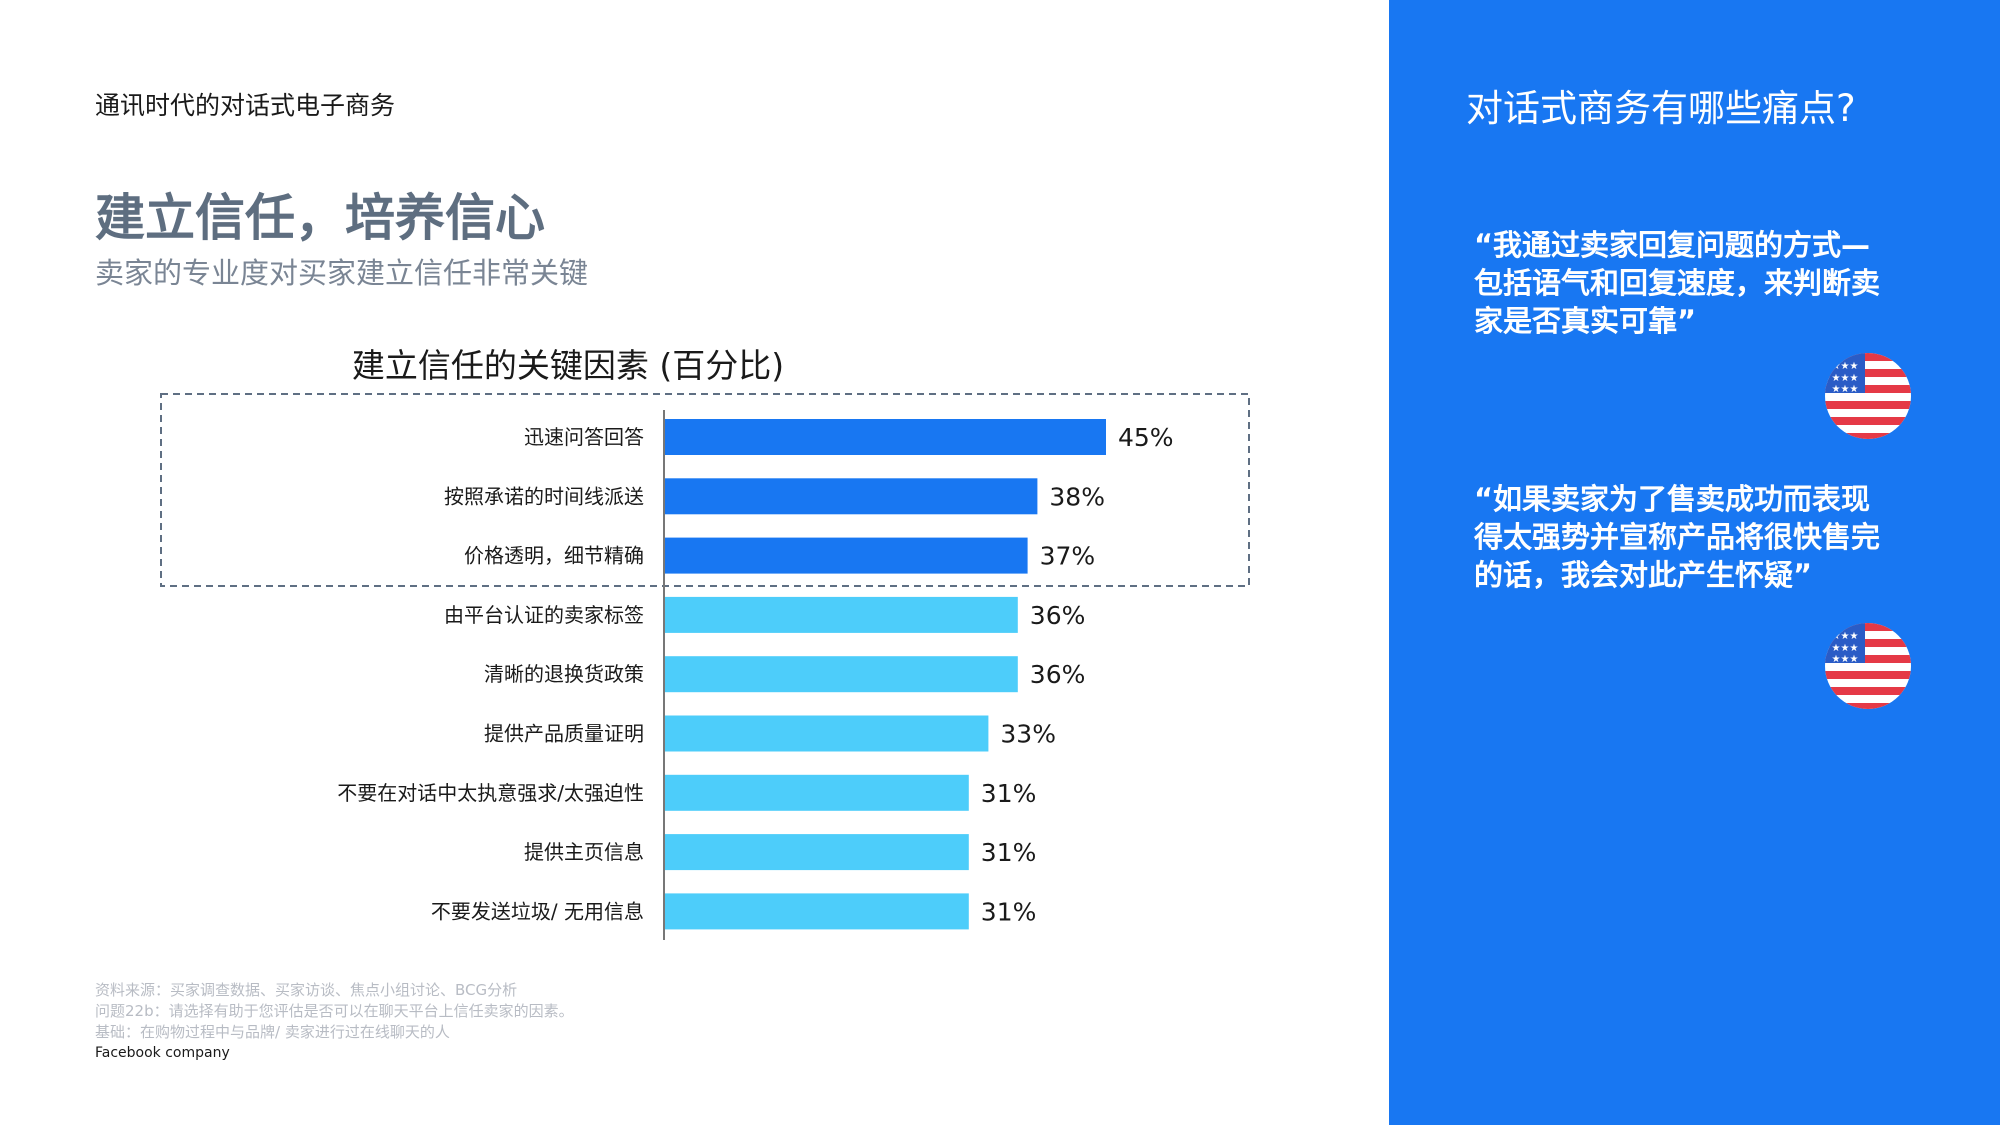  What do you see at coordinates (564, 674) in the screenshot?
I see `category-label: 清晰的退换货政策` at bounding box center [564, 674].